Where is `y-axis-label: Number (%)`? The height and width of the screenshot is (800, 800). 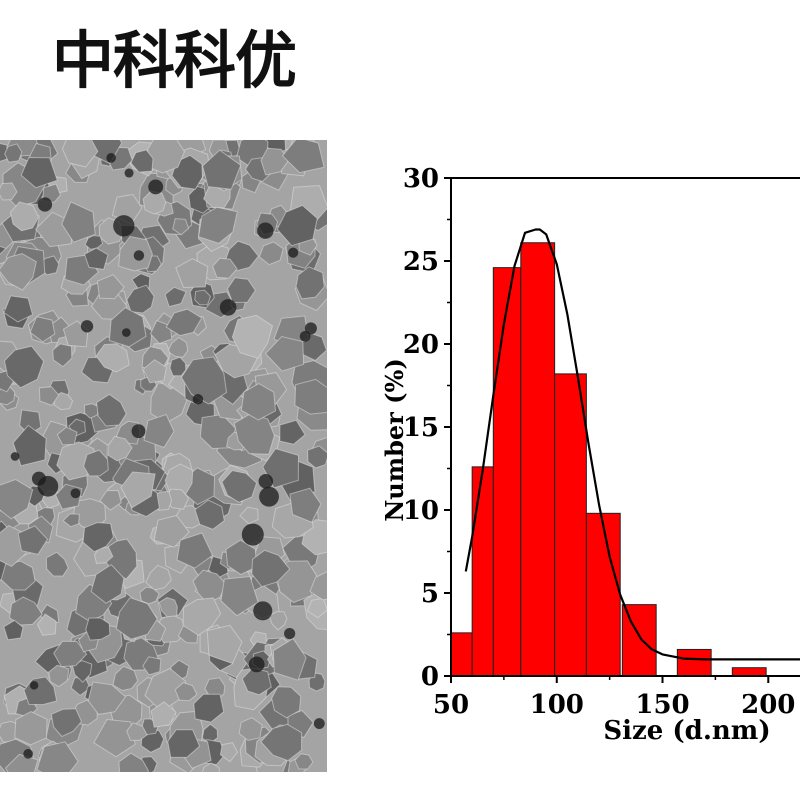 y-axis-label: Number (%) is located at coordinates (394, 439).